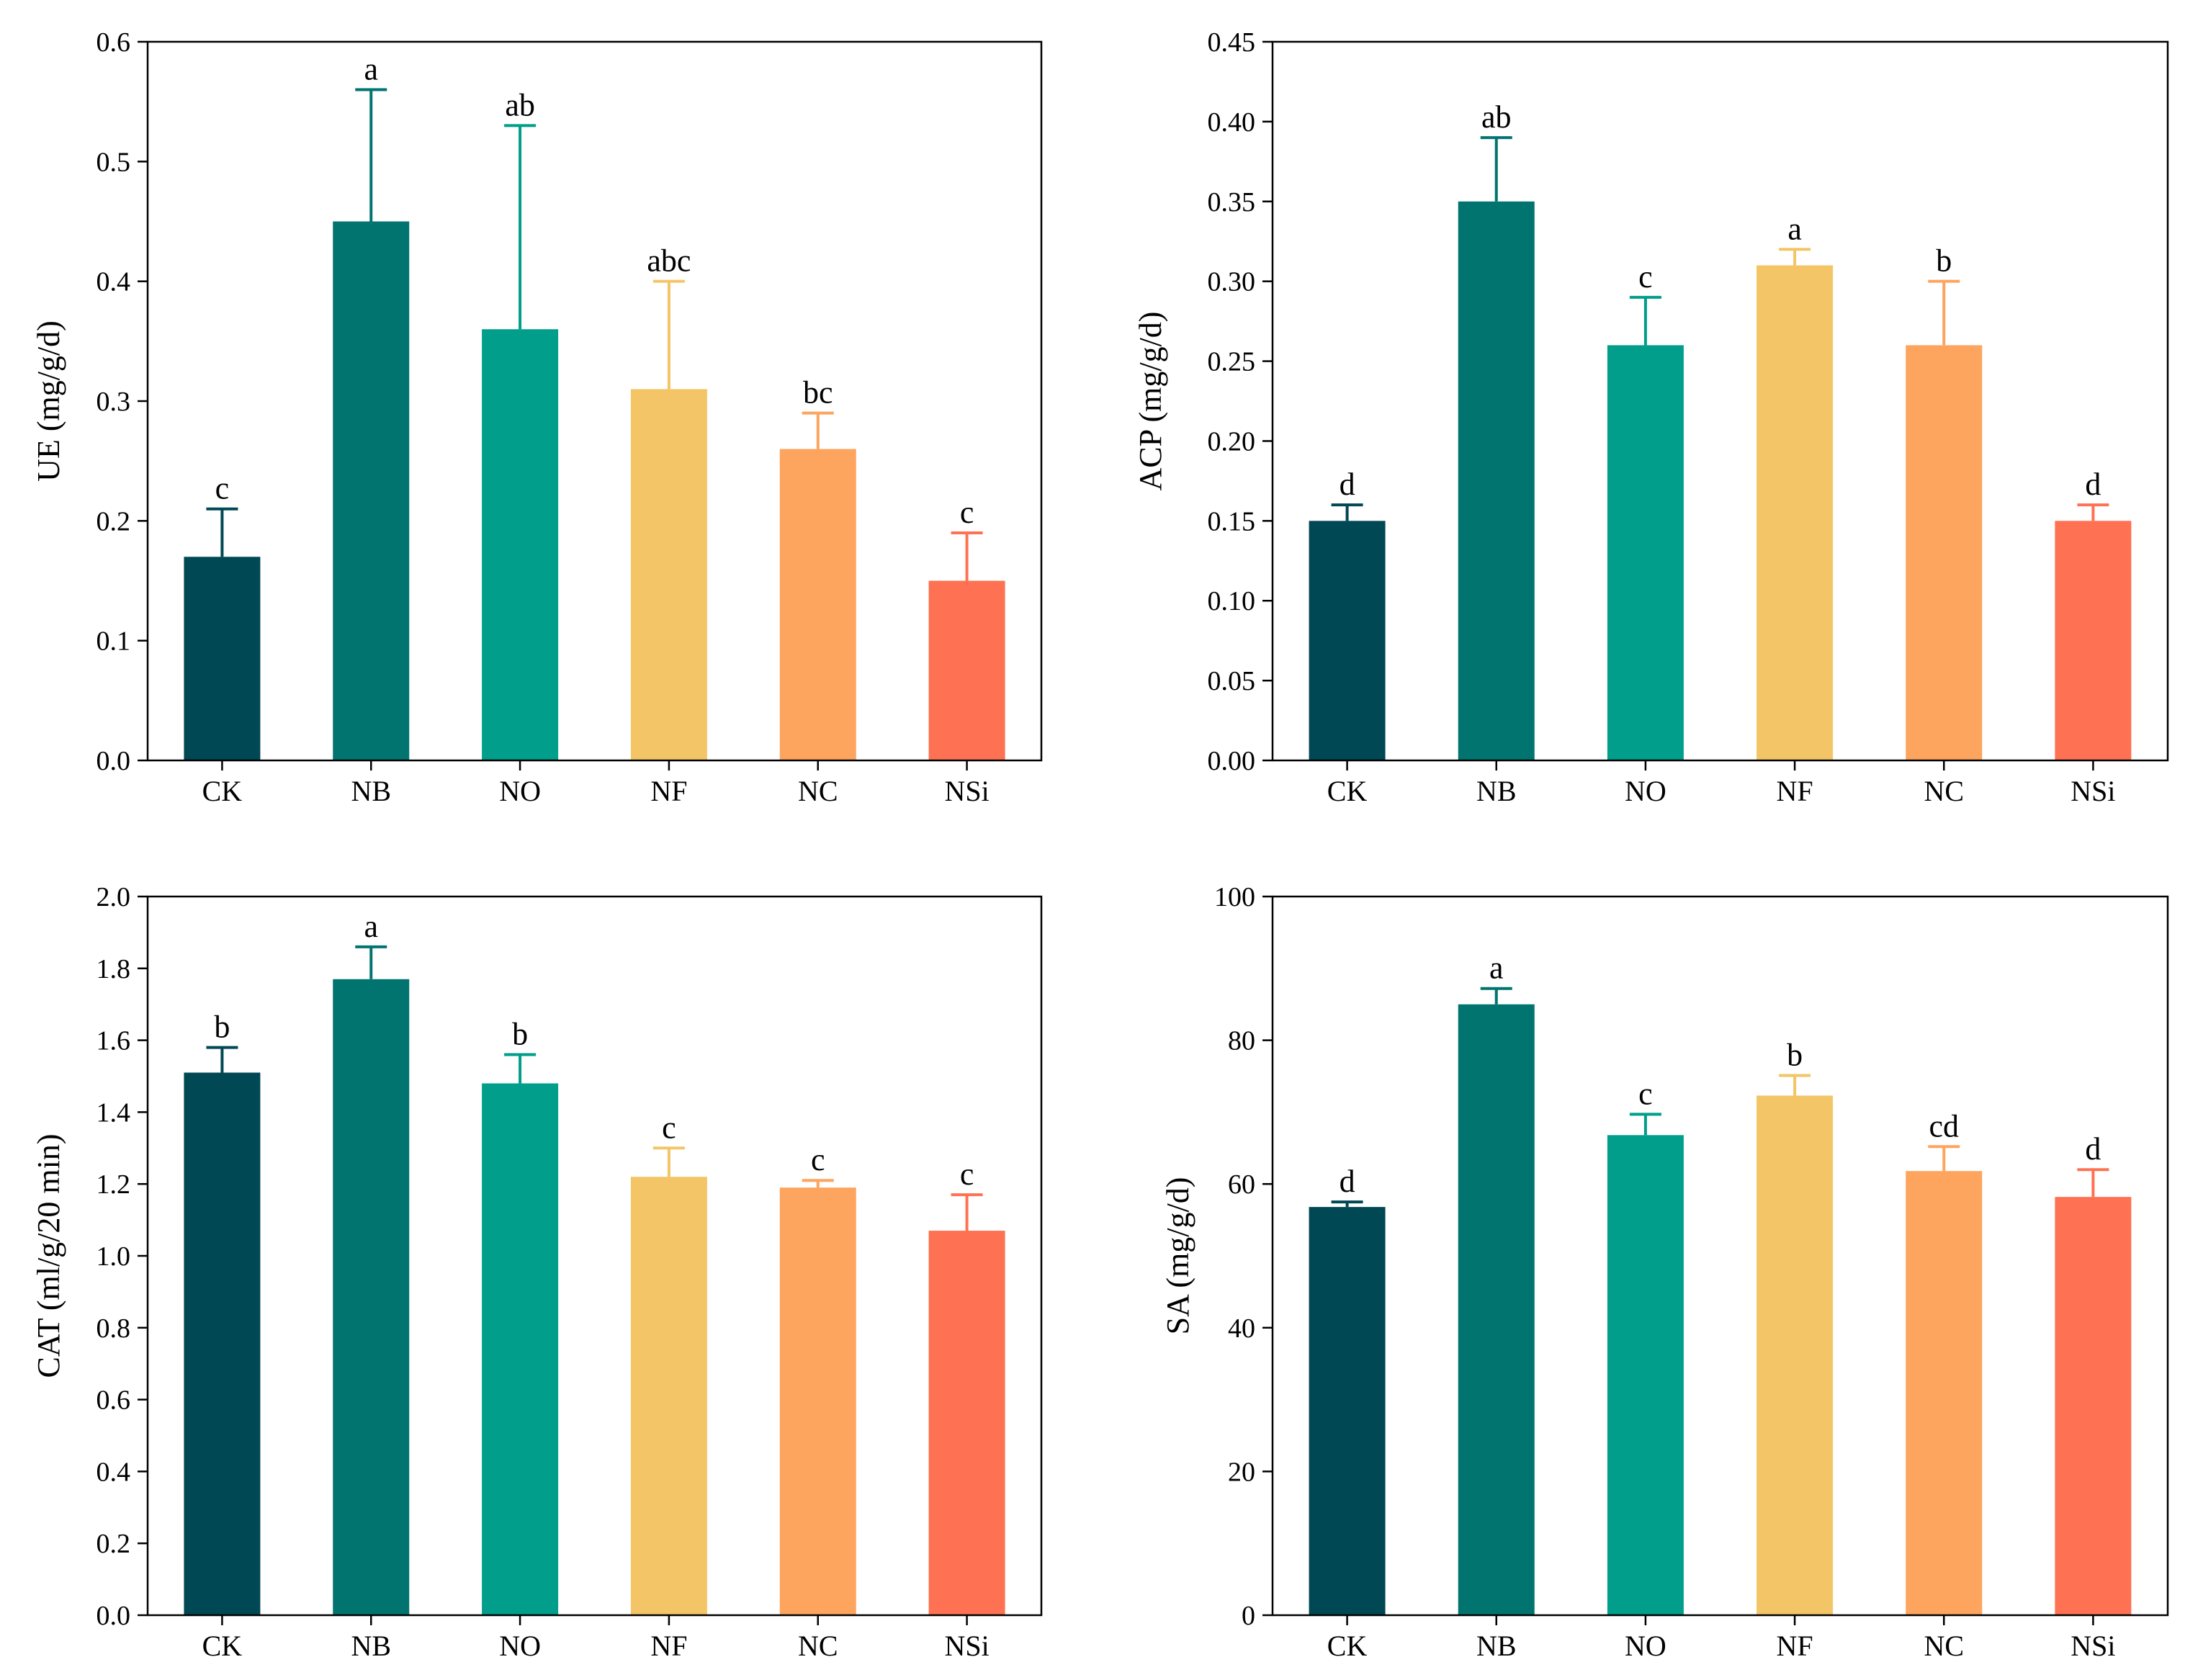  I want to click on y-tick-label: 80, so click(1241, 1041).